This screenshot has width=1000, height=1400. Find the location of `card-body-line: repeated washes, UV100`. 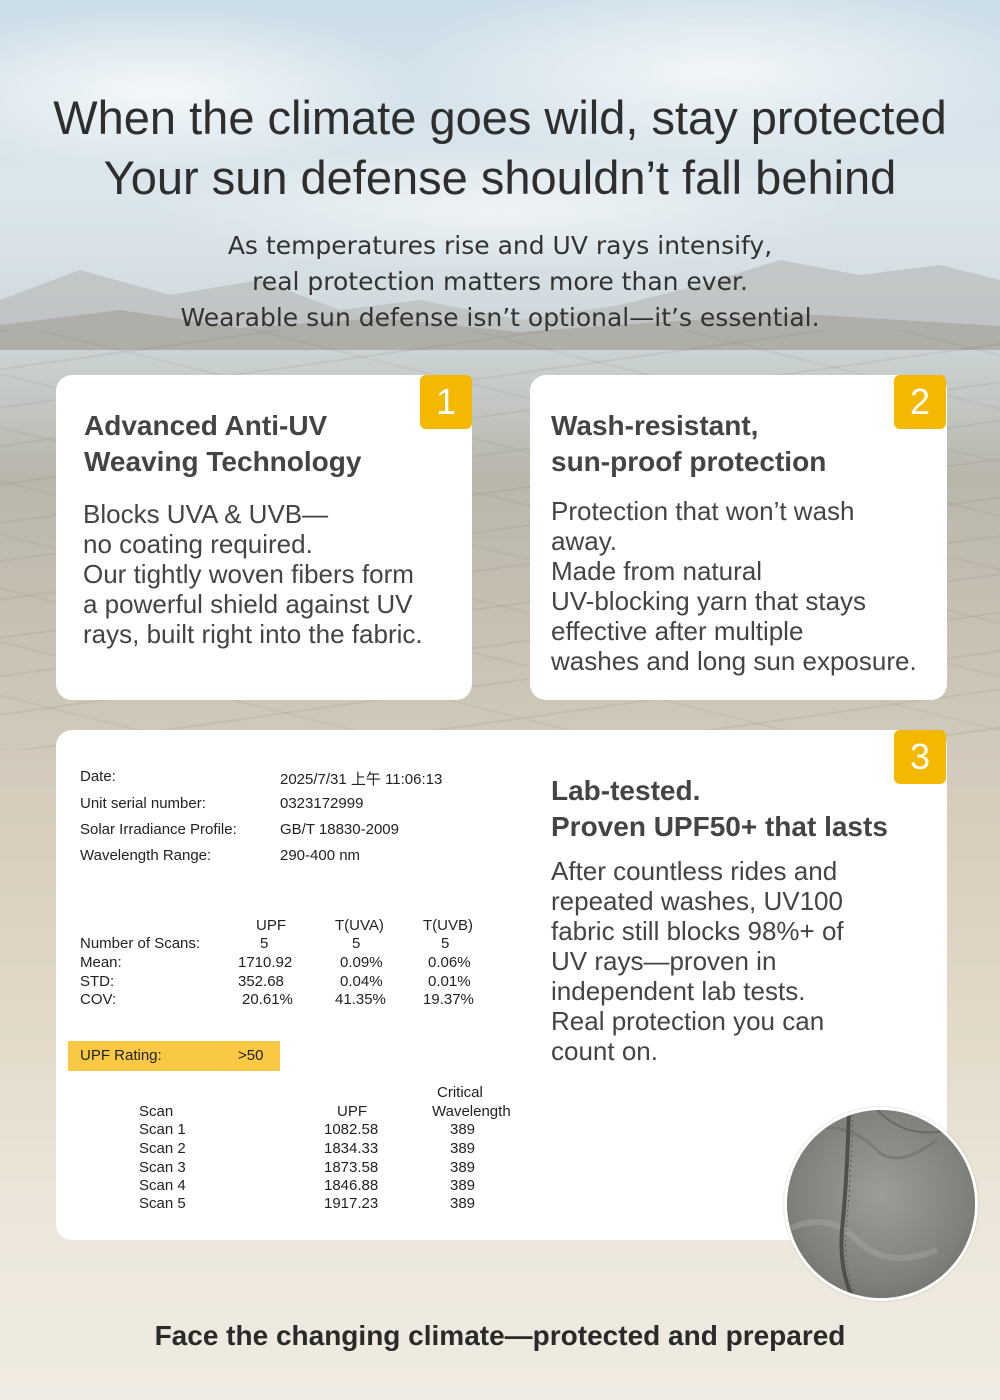

card-body-line: repeated washes, UV100 is located at coordinates (697, 901).